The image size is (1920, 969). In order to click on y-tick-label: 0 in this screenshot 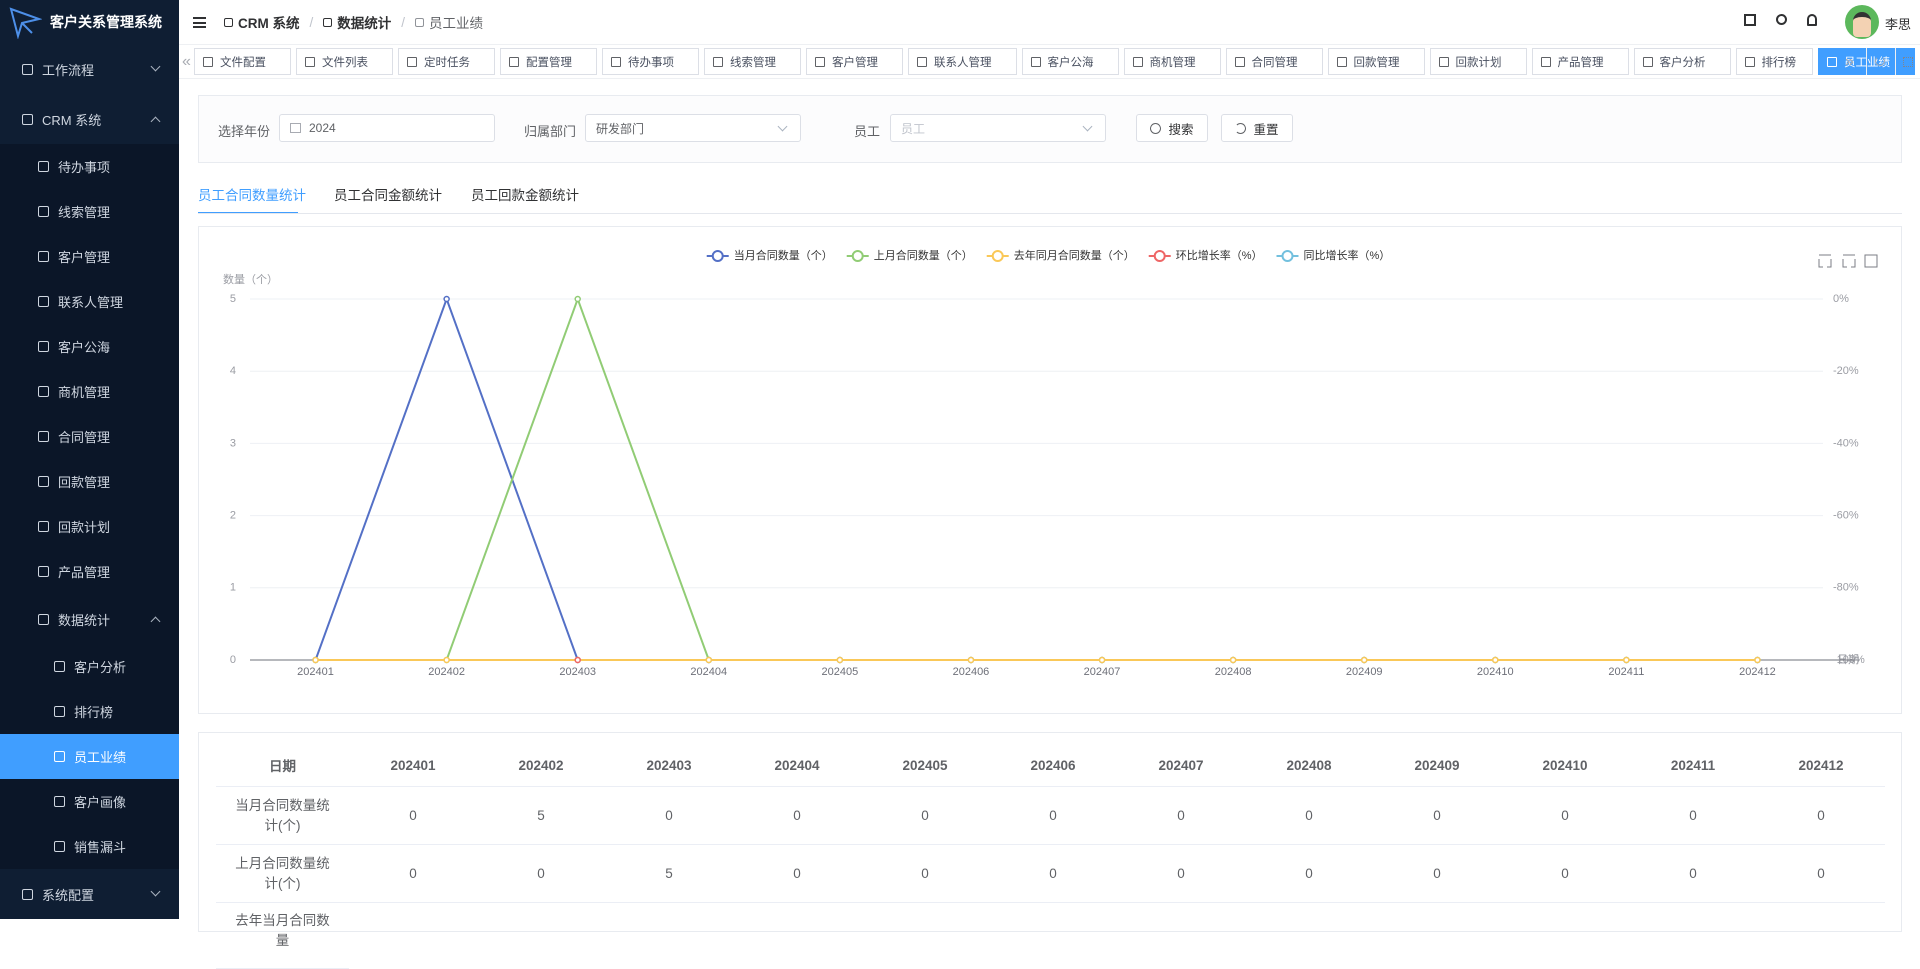, I will do `click(233, 660)`.